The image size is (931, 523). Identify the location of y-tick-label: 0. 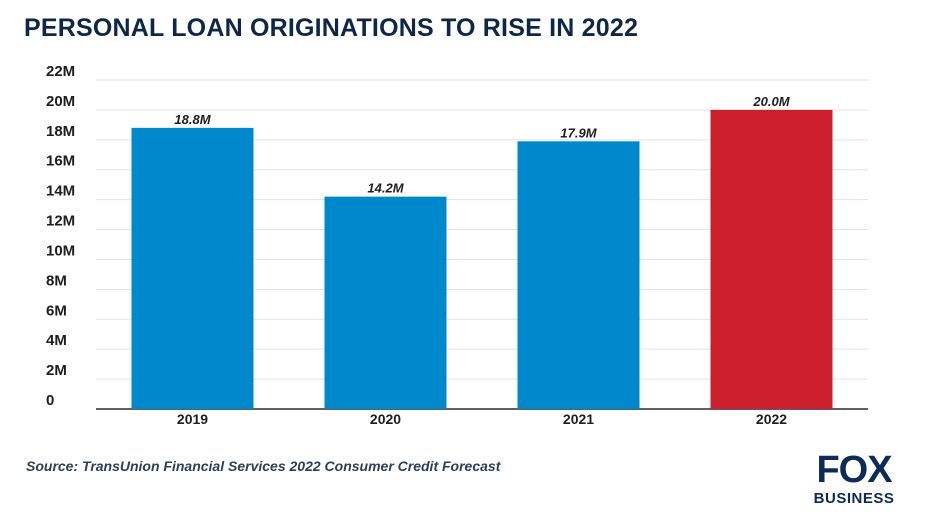
(50, 400).